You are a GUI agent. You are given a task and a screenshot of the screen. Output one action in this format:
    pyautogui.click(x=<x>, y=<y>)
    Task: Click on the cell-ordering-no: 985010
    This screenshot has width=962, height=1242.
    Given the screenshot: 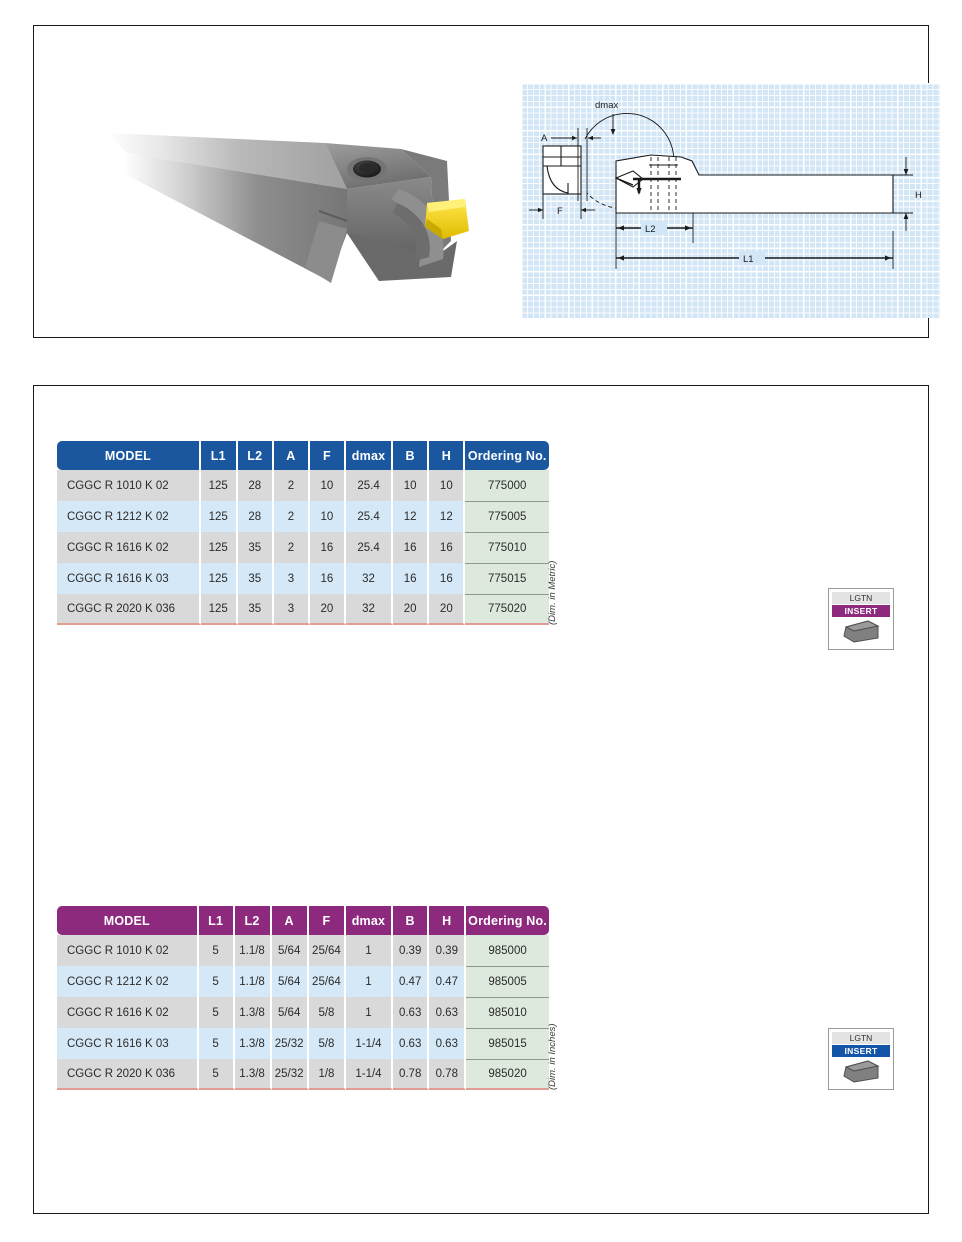 What is the action you would take?
    pyautogui.click(x=507, y=1012)
    